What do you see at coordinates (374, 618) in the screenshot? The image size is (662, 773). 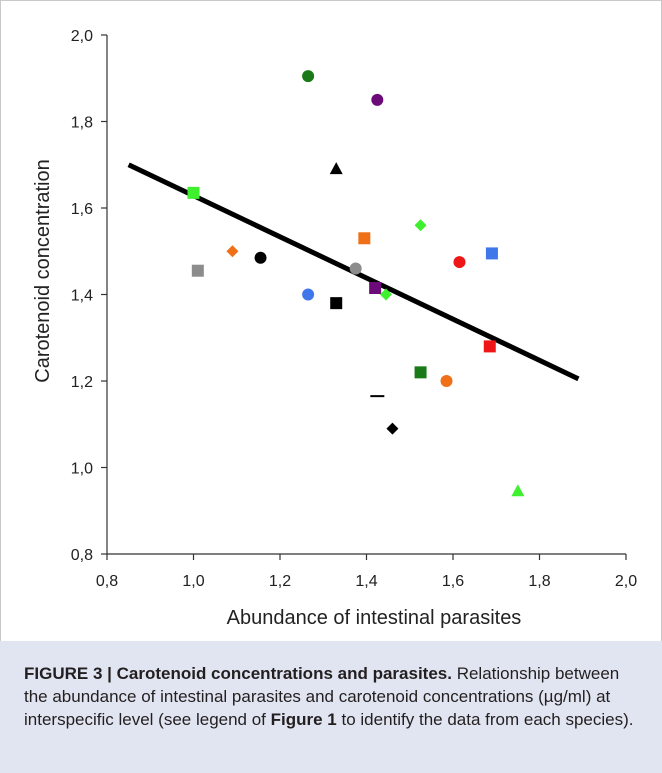 I see `x-axis-label: Abundance of intestinal parasites` at bounding box center [374, 618].